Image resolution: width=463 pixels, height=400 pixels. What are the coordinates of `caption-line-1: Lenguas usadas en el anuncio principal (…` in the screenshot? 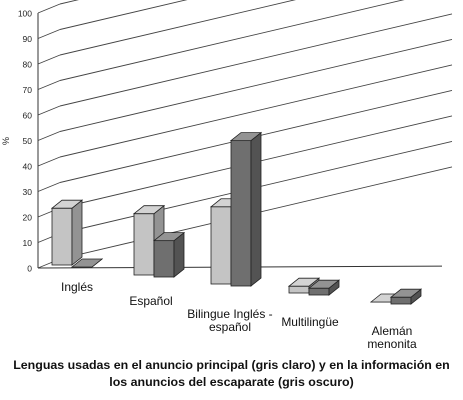 It's located at (231, 365).